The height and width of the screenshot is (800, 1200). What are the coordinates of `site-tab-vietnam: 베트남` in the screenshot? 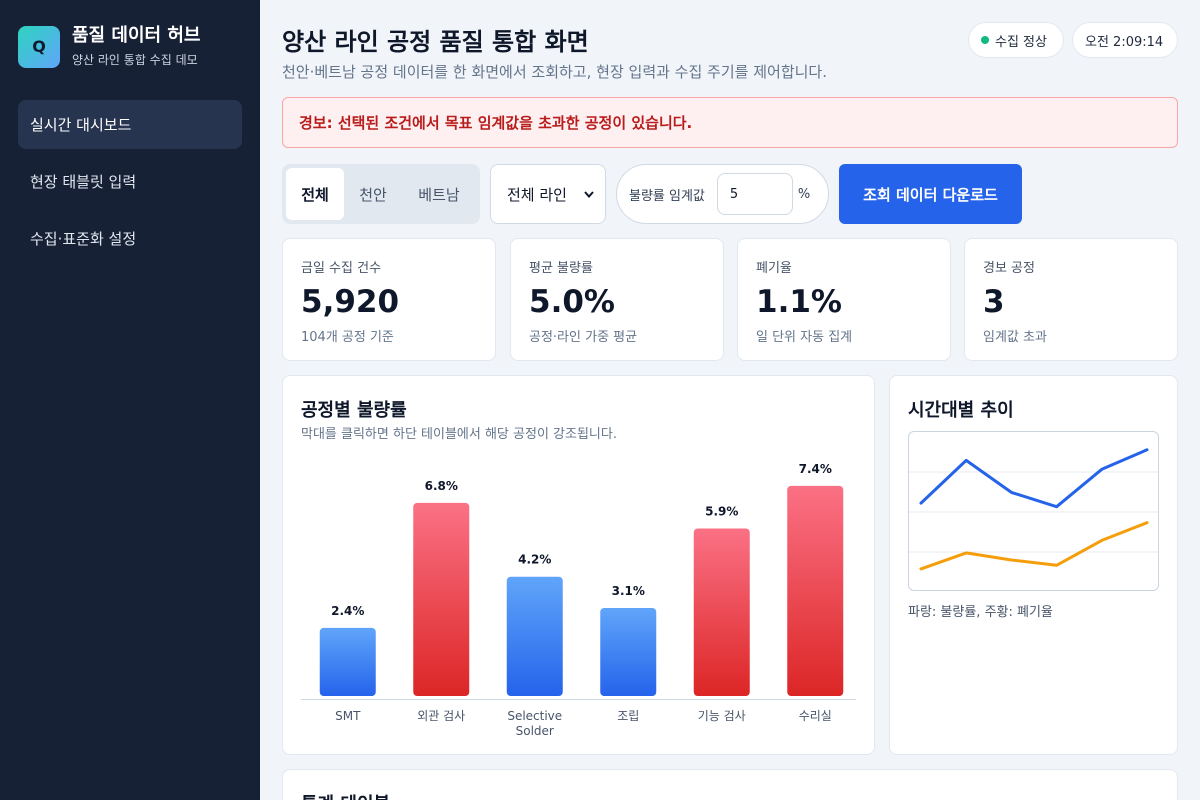 It's located at (439, 194).